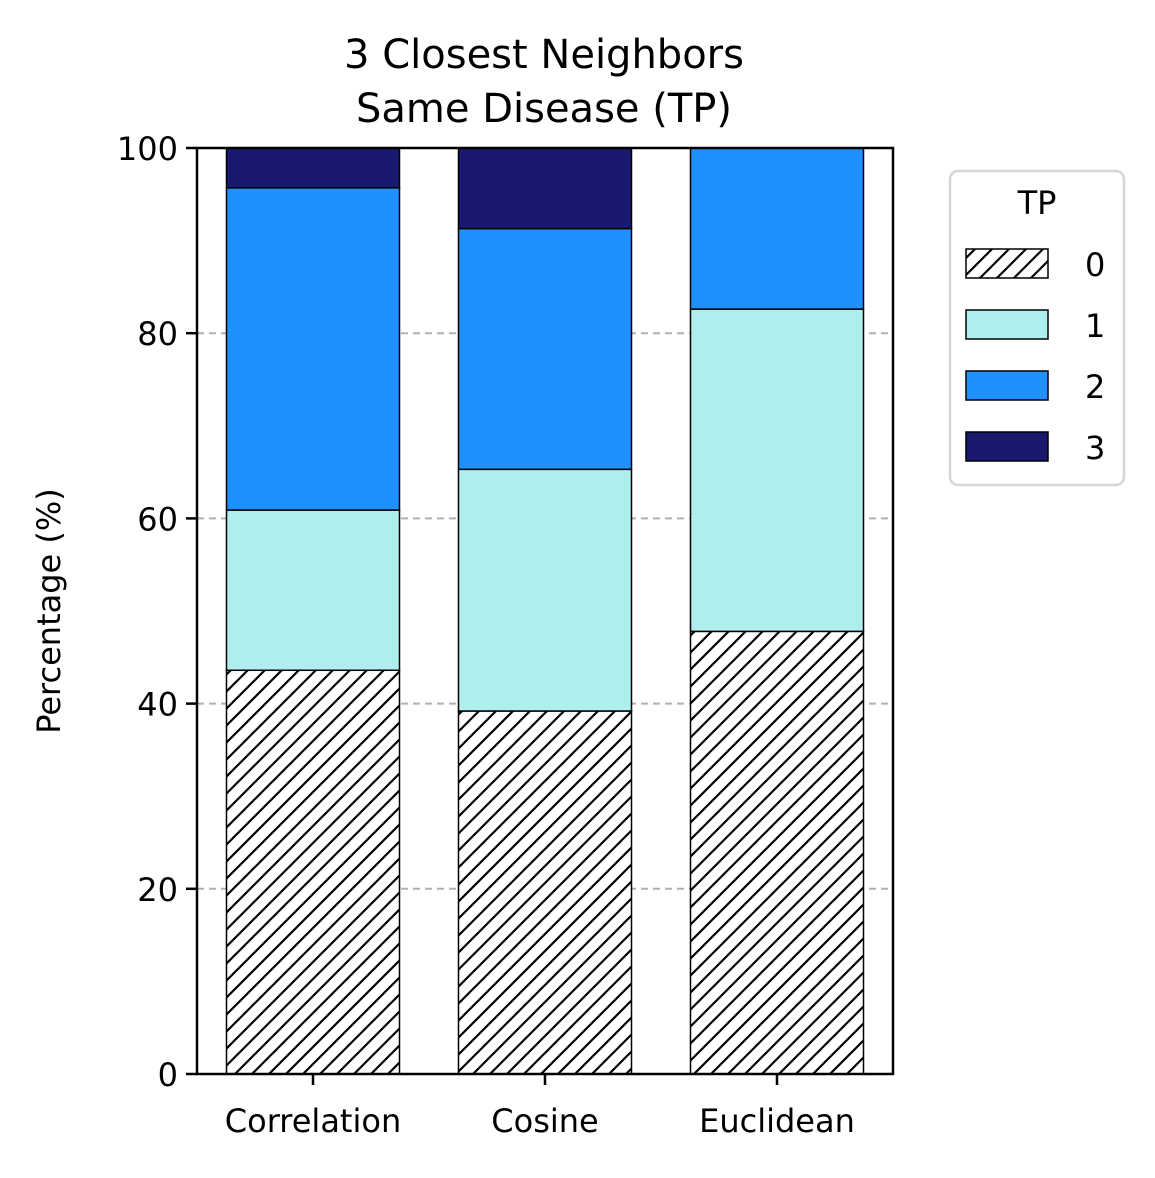 The width and height of the screenshot is (1155, 1178). What do you see at coordinates (544, 1121) in the screenshot?
I see `x-tick-label-cosine: Cosine` at bounding box center [544, 1121].